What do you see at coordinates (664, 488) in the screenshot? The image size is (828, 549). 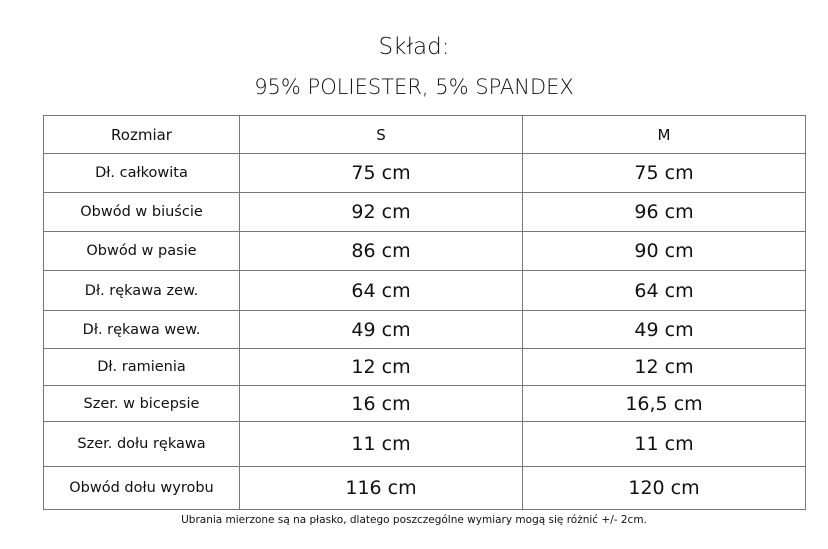 I see `measurement-value: 120 cm` at bounding box center [664, 488].